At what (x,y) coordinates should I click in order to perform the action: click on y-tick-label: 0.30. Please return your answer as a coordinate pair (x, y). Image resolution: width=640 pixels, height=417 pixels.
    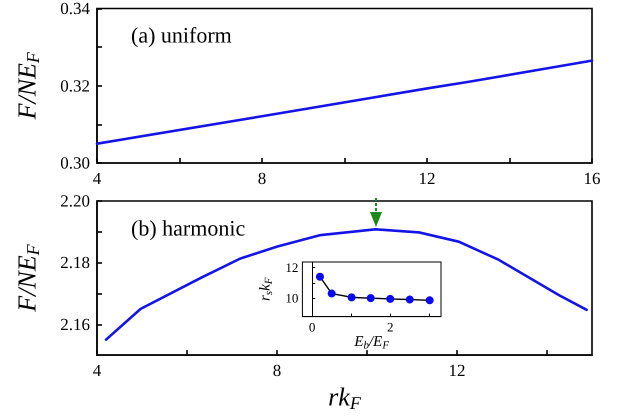
    Looking at the image, I should click on (75, 163).